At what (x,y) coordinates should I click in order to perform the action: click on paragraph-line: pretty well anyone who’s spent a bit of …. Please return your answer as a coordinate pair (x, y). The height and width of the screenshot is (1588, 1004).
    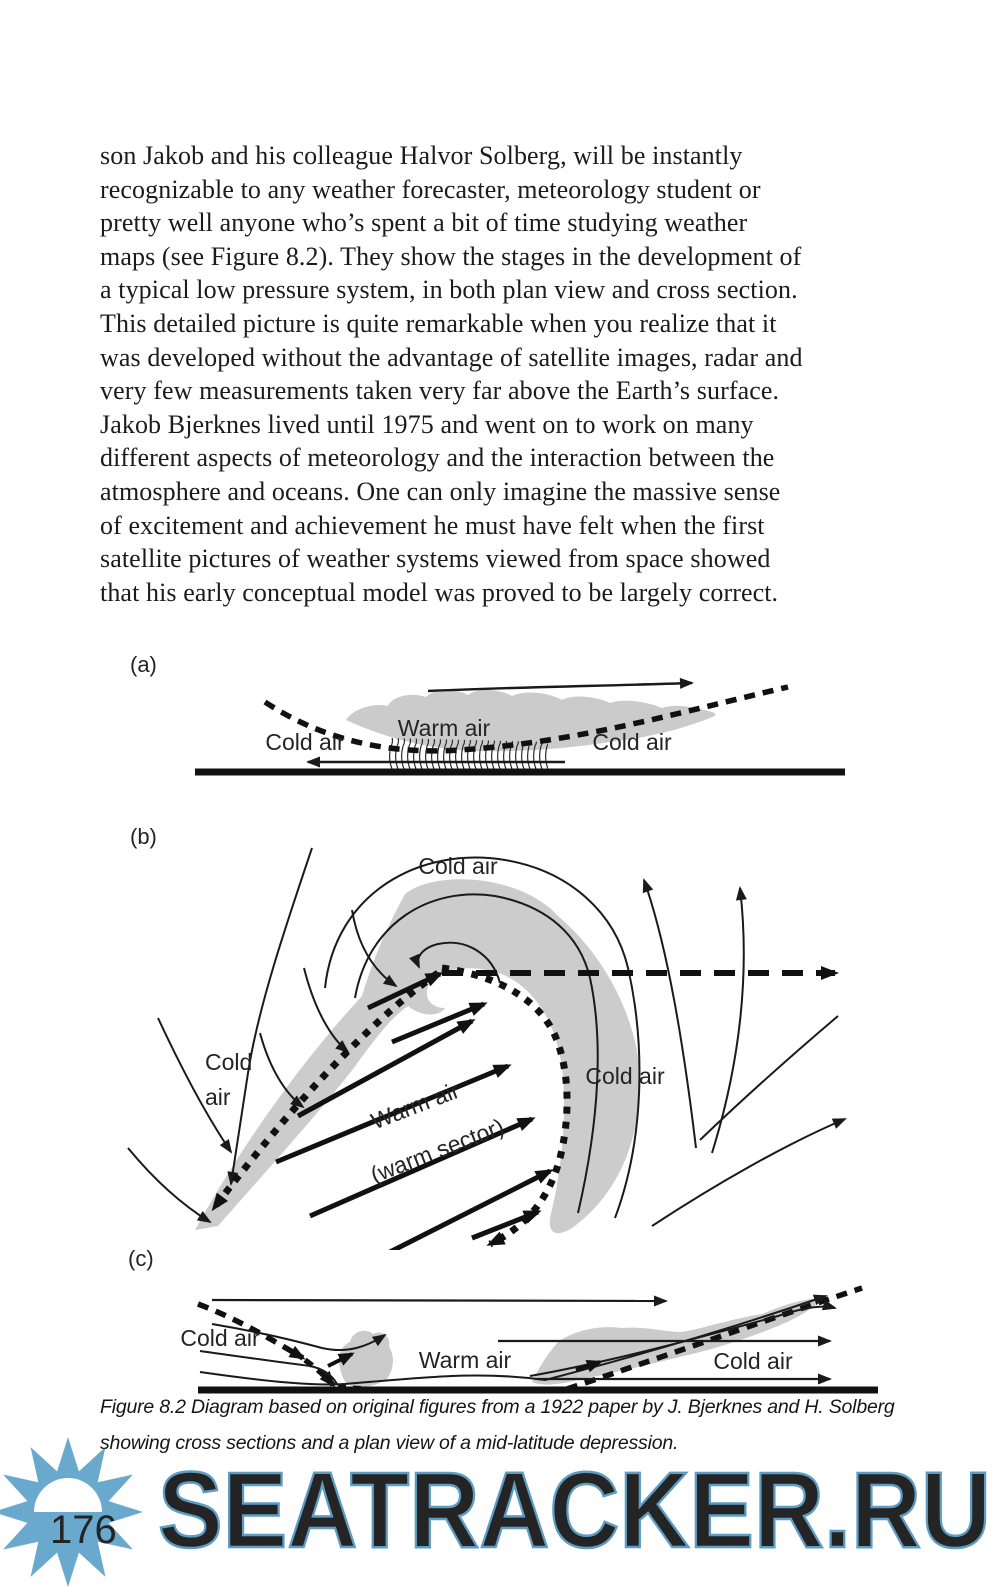
    Looking at the image, I should click on (424, 223).